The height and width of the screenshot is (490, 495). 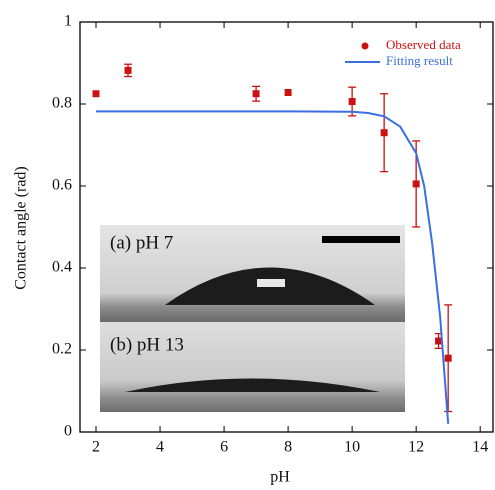 I want to click on inset-image-b, so click(x=252, y=367).